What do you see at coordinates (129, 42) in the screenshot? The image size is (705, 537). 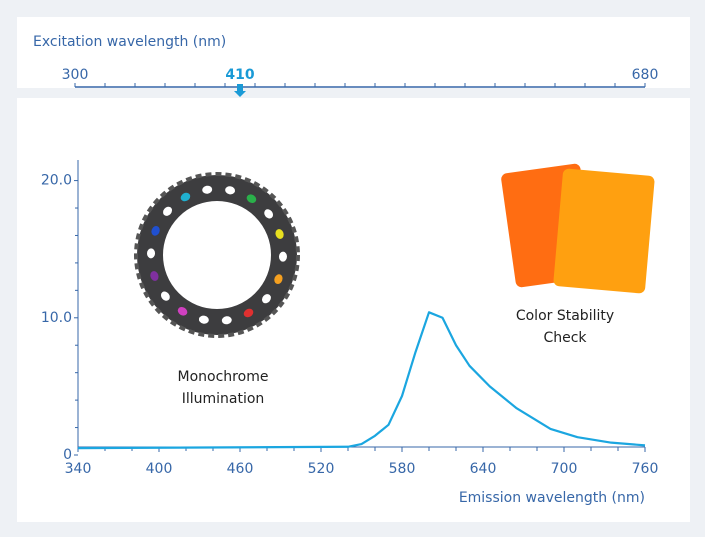 I see `slider-label: Excitation wavelength (nm)` at bounding box center [129, 42].